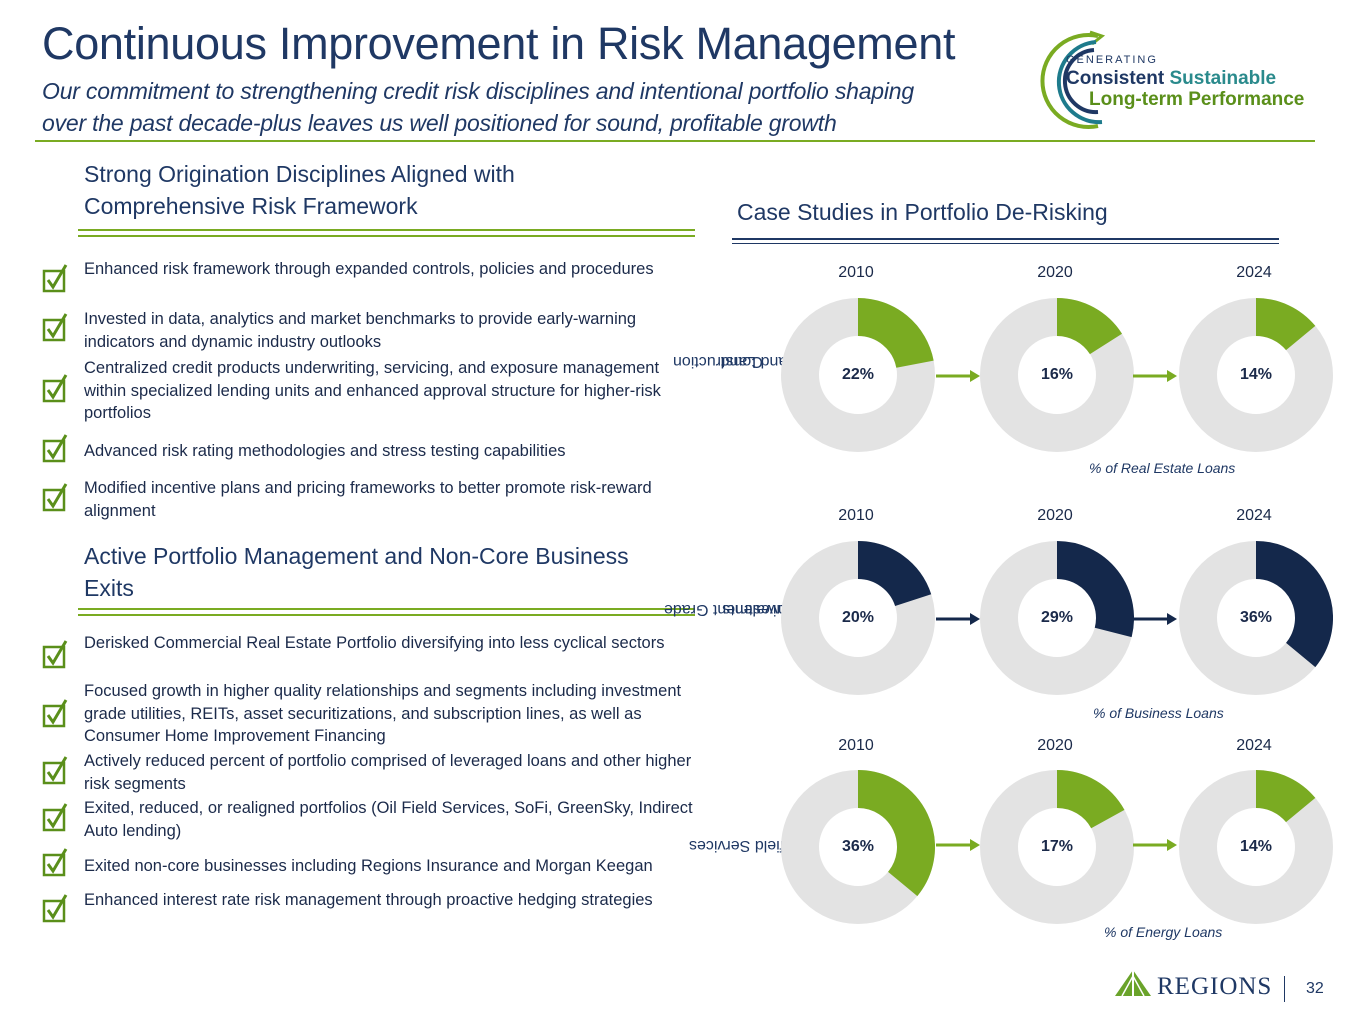 The height and width of the screenshot is (1024, 1365). What do you see at coordinates (675, 141) in the screenshot?
I see `header-divider` at bounding box center [675, 141].